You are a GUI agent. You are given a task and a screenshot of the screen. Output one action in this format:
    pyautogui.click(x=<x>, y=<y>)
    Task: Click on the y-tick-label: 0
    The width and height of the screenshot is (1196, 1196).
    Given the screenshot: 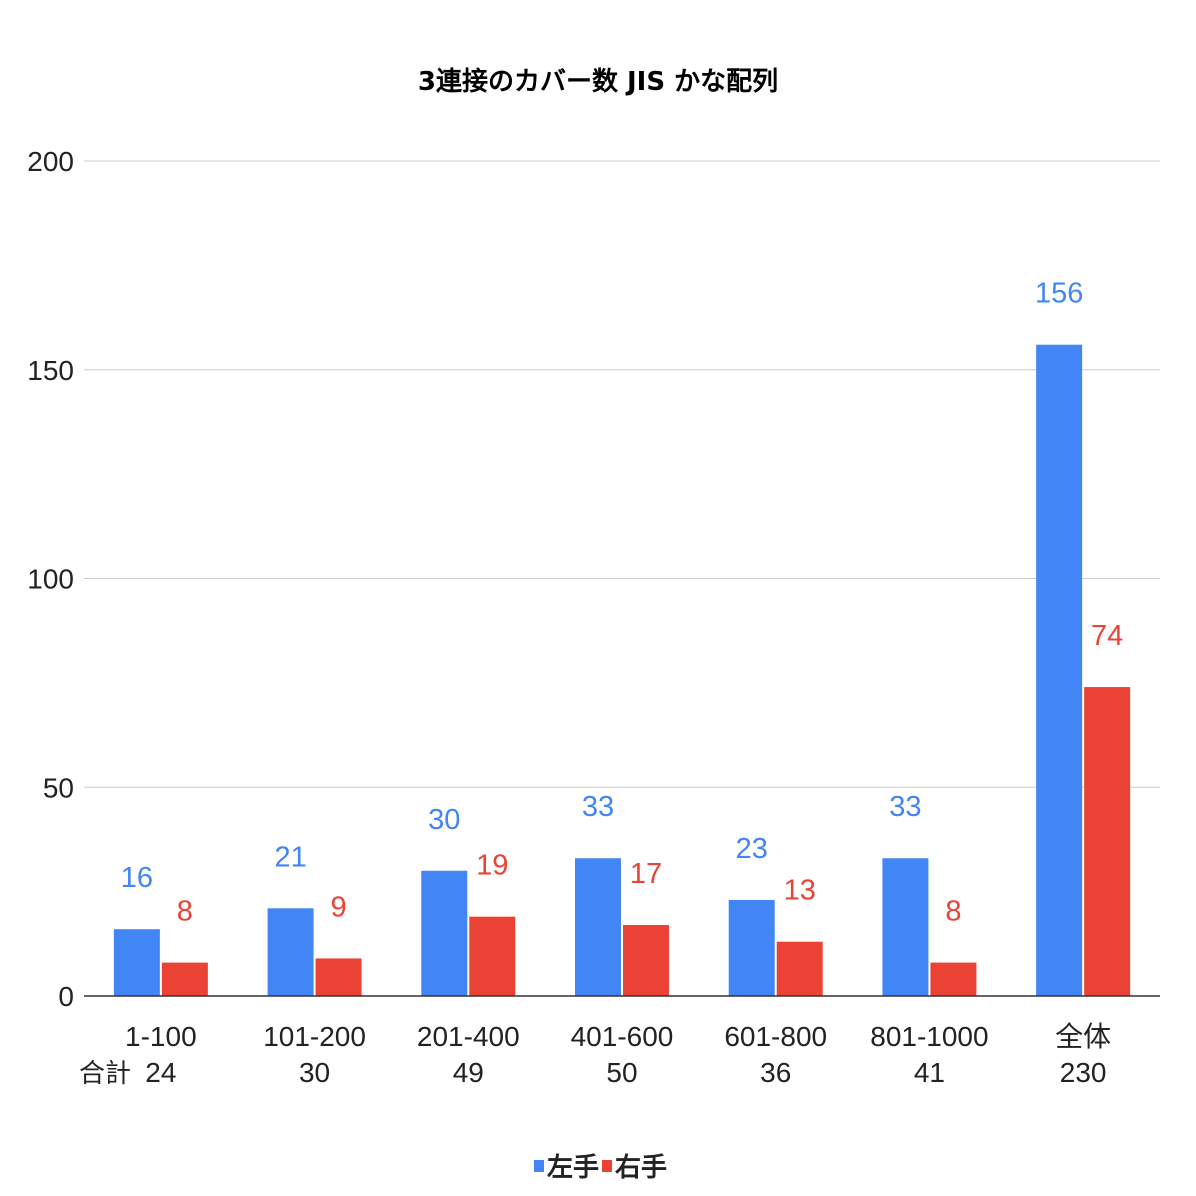 What is the action you would take?
    pyautogui.click(x=66, y=996)
    